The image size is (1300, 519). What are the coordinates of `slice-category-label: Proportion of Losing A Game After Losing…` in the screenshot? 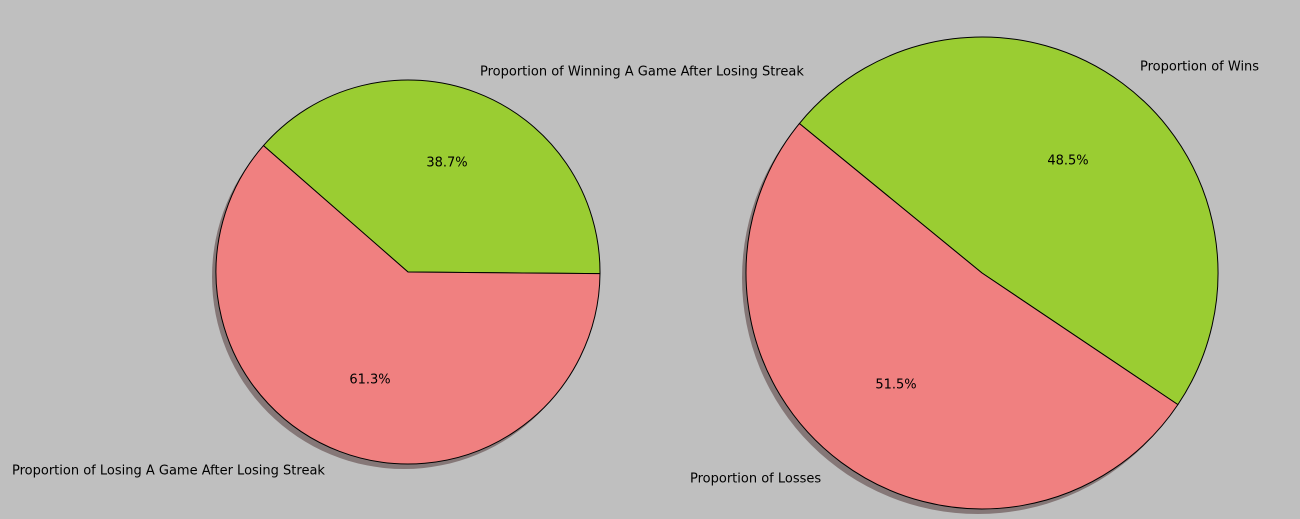 It's located at (168, 471).